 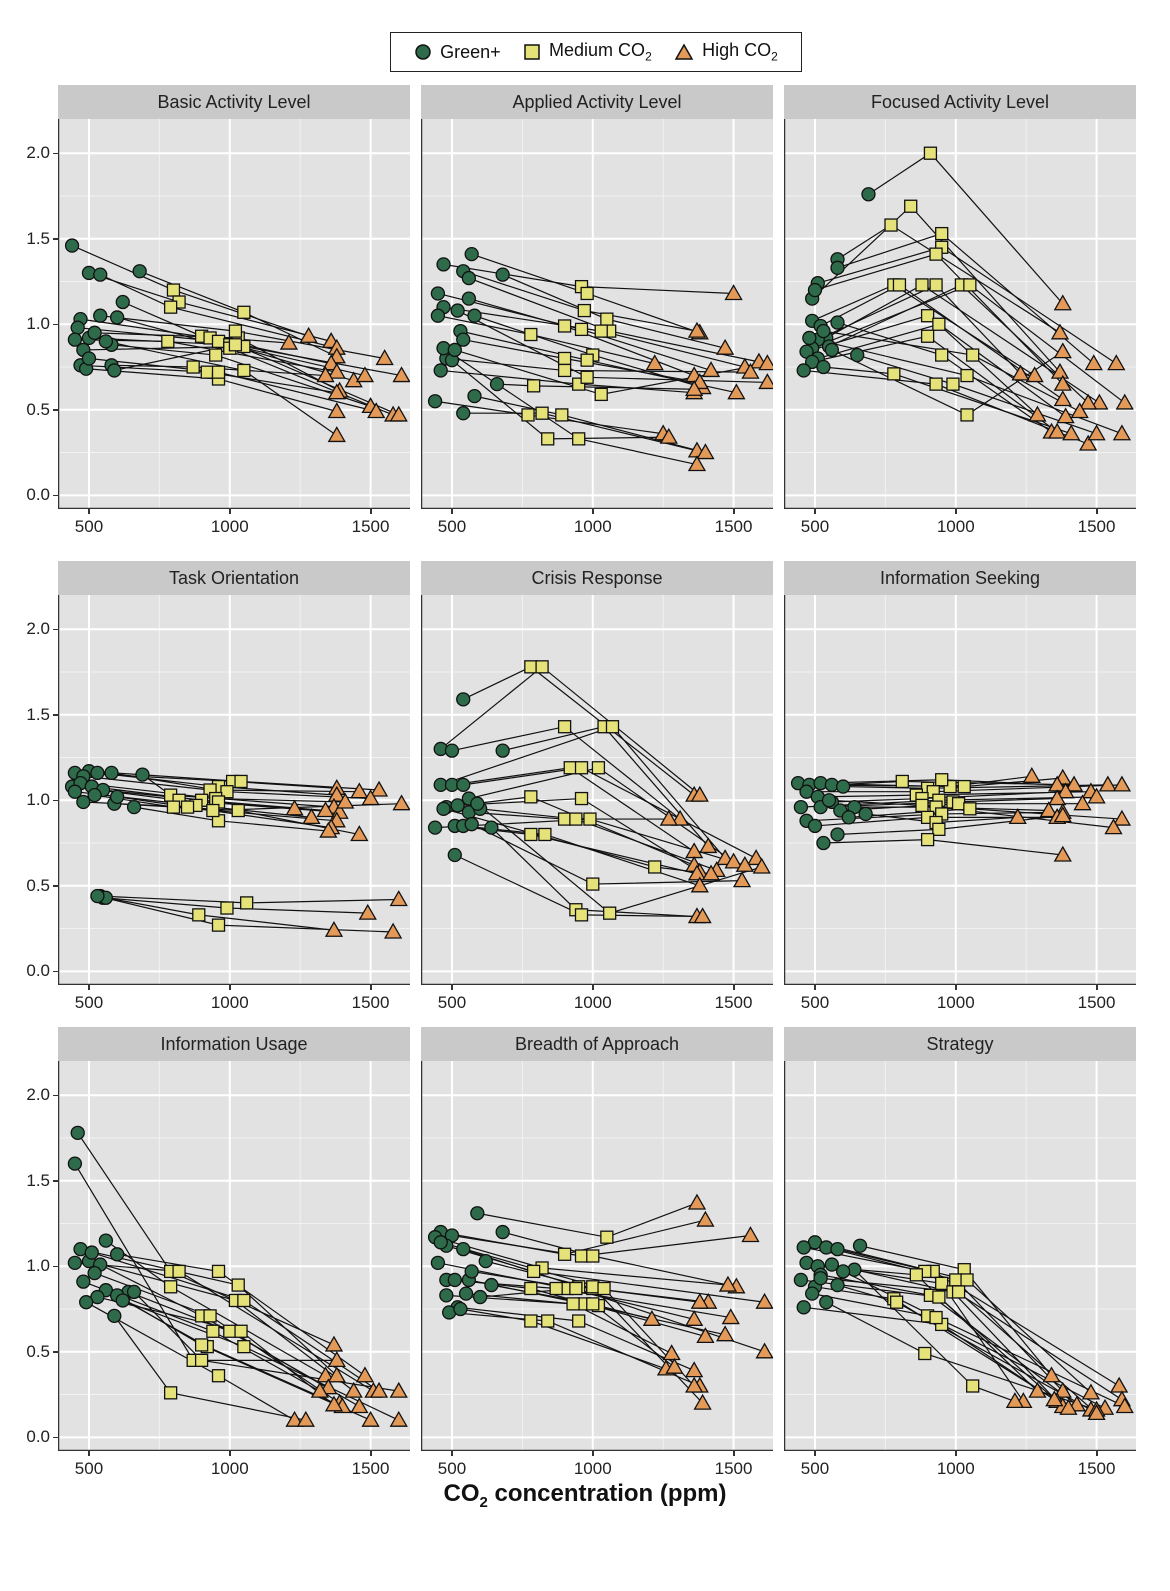 I want to click on legend-label-high: High CO, so click(x=737, y=50).